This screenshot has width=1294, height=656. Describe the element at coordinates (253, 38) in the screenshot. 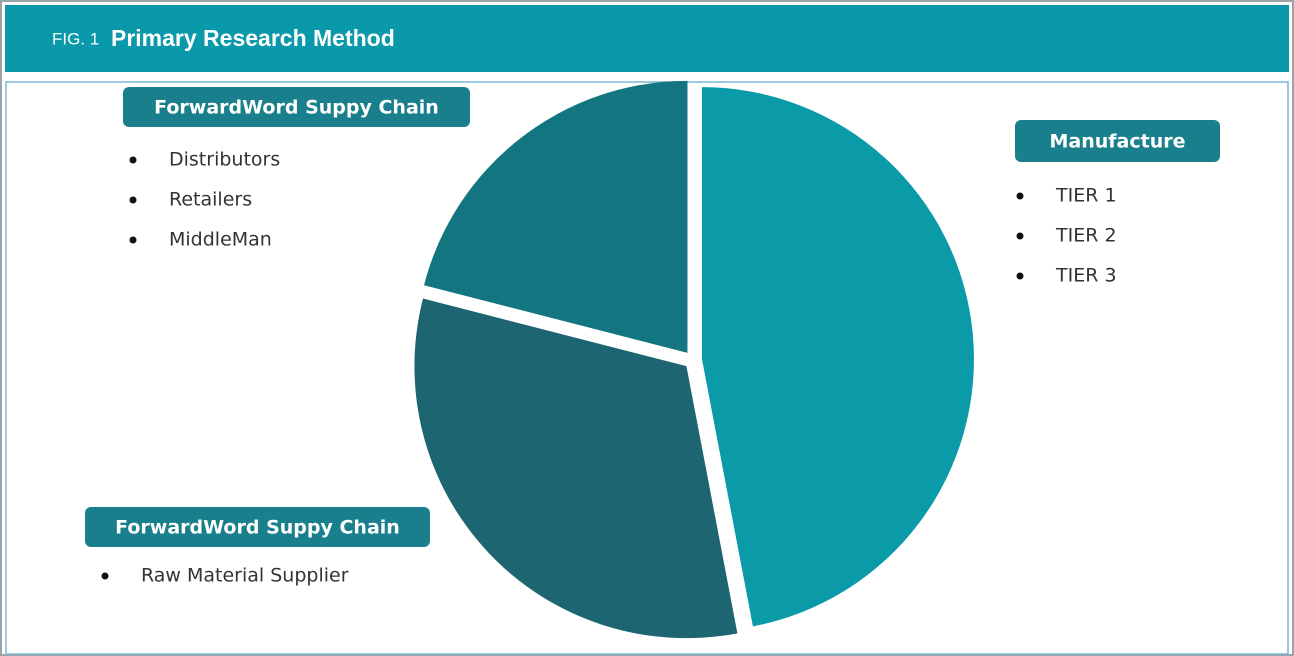

I see `chart-title: Primary Research Method` at that location.